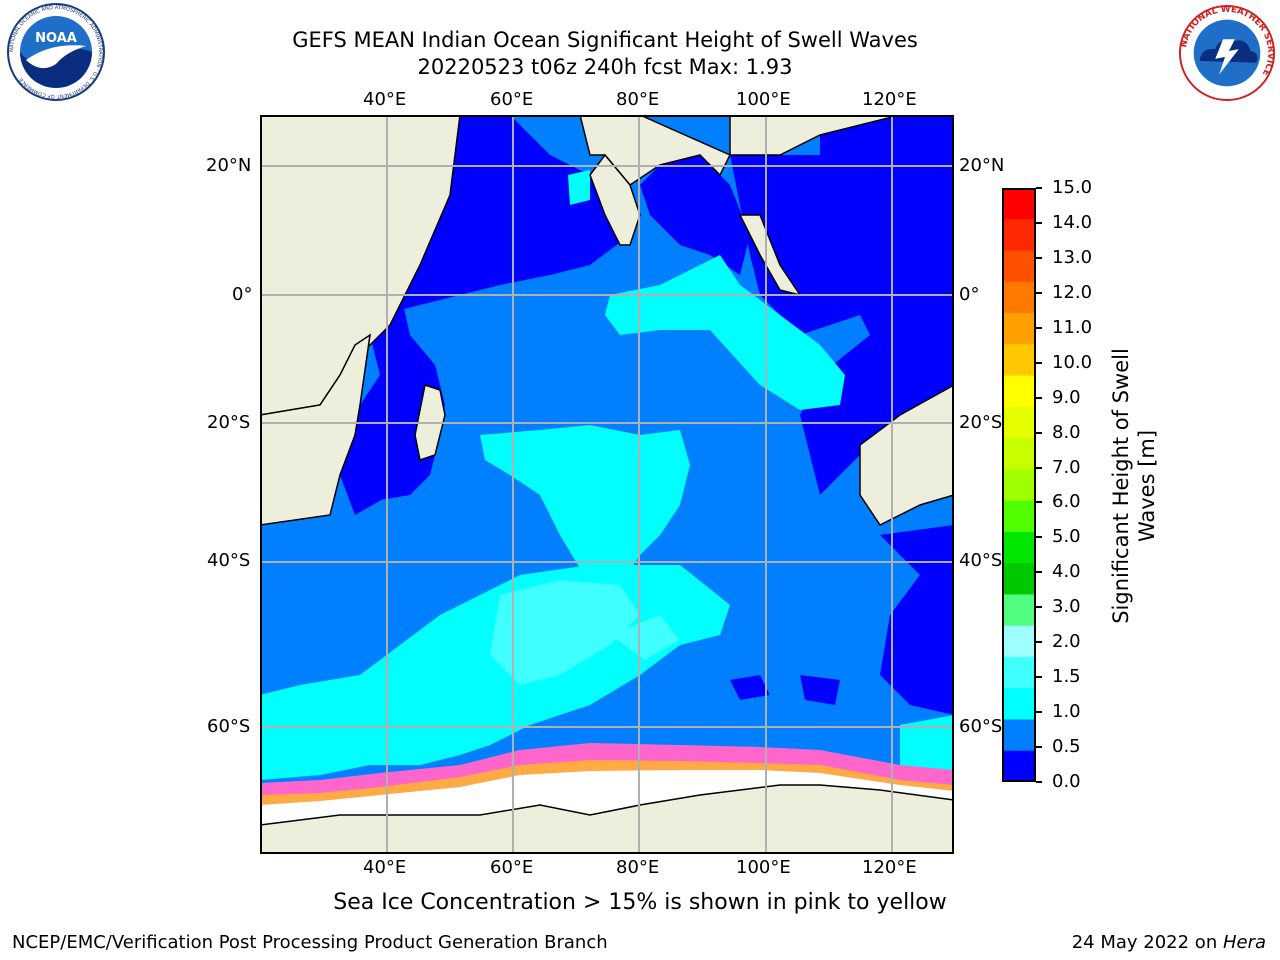 Image resolution: width=1280 pixels, height=960 pixels. I want to click on colorbar-label-line2: Waves [m], so click(1147, 486).